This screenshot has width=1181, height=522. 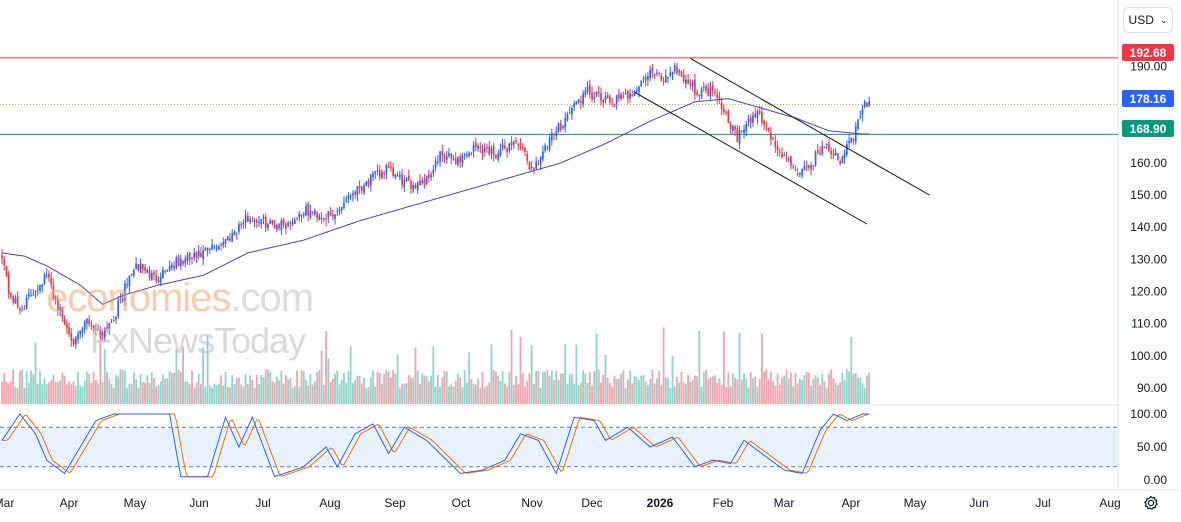 I want to click on stoch-band-fill, so click(x=559, y=447).